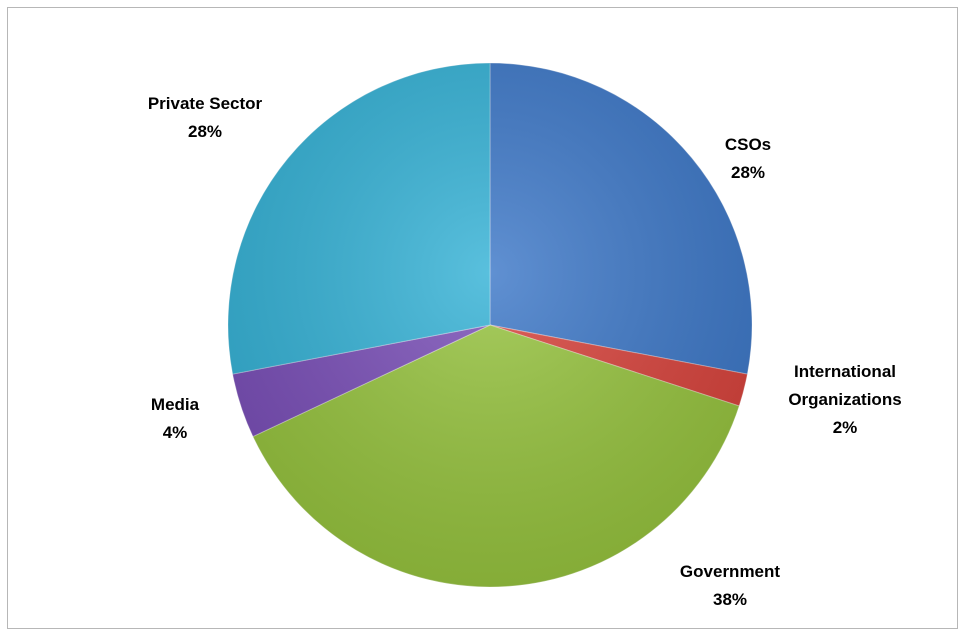 This screenshot has width=967, height=638. I want to click on percent-label: 38%, so click(730, 599).